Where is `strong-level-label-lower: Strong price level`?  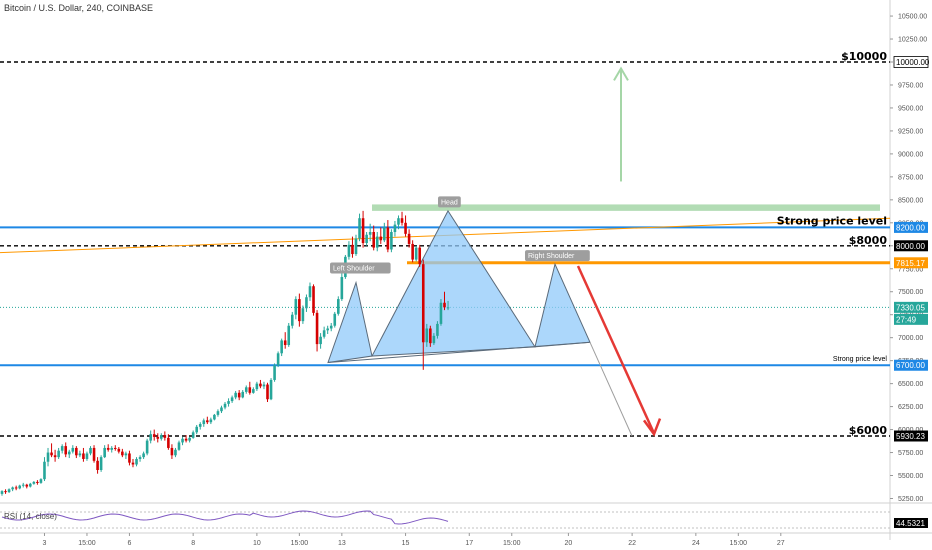 strong-level-label-lower: Strong price level is located at coordinates (860, 359).